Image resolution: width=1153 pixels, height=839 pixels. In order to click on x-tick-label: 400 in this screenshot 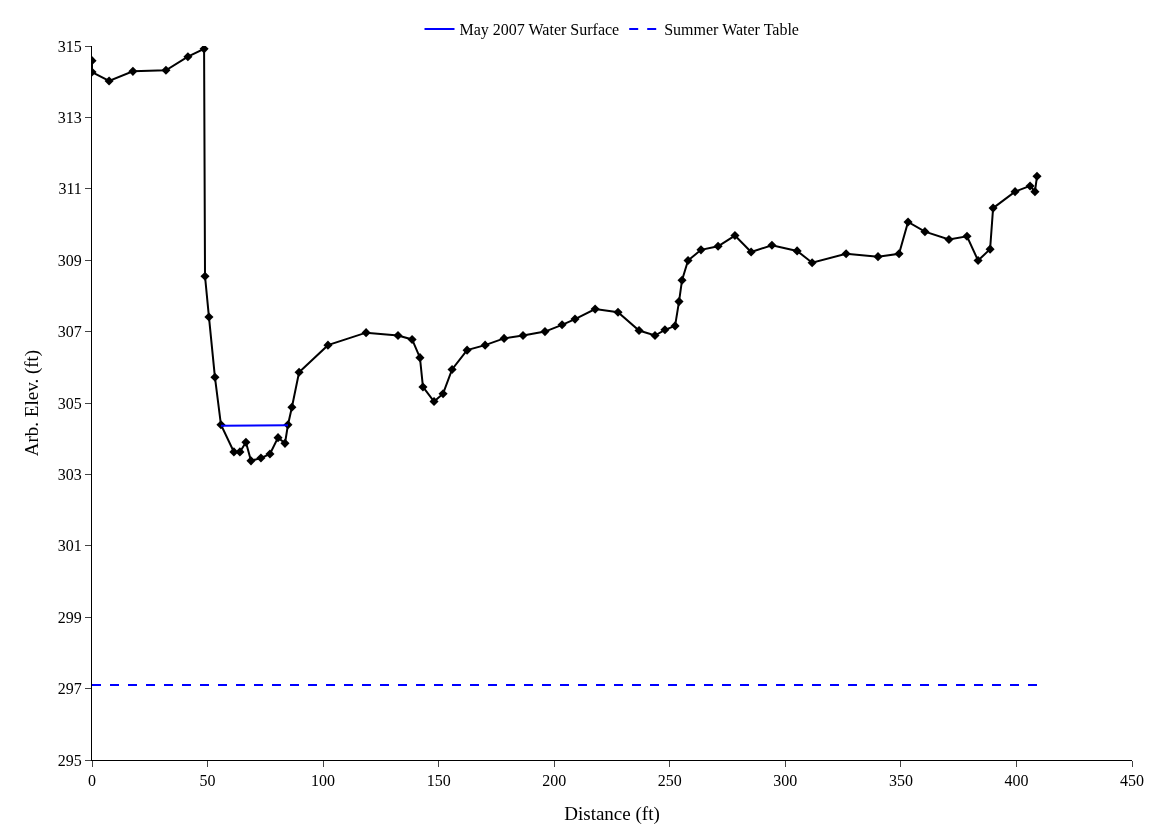, I will do `click(1016, 781)`.